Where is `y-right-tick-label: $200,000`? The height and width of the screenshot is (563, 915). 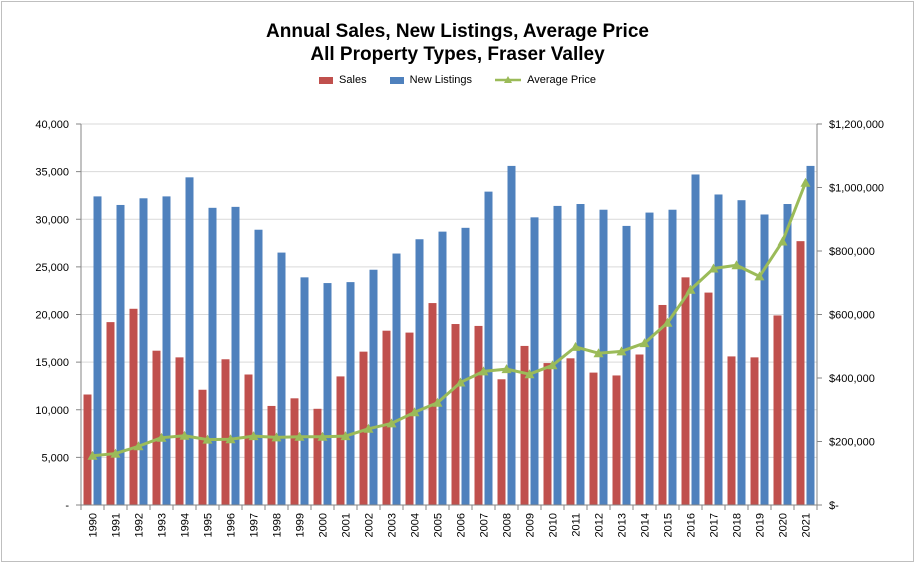
y-right-tick-label: $200,000 is located at coordinates (852, 443).